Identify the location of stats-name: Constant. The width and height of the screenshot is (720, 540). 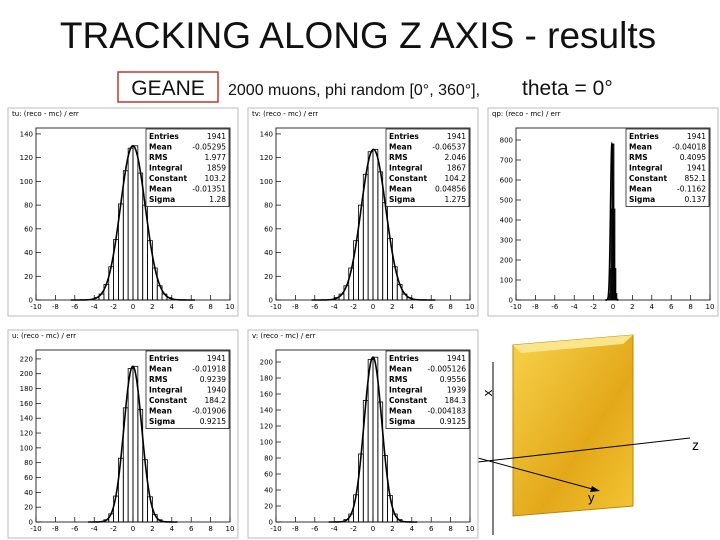
(408, 400).